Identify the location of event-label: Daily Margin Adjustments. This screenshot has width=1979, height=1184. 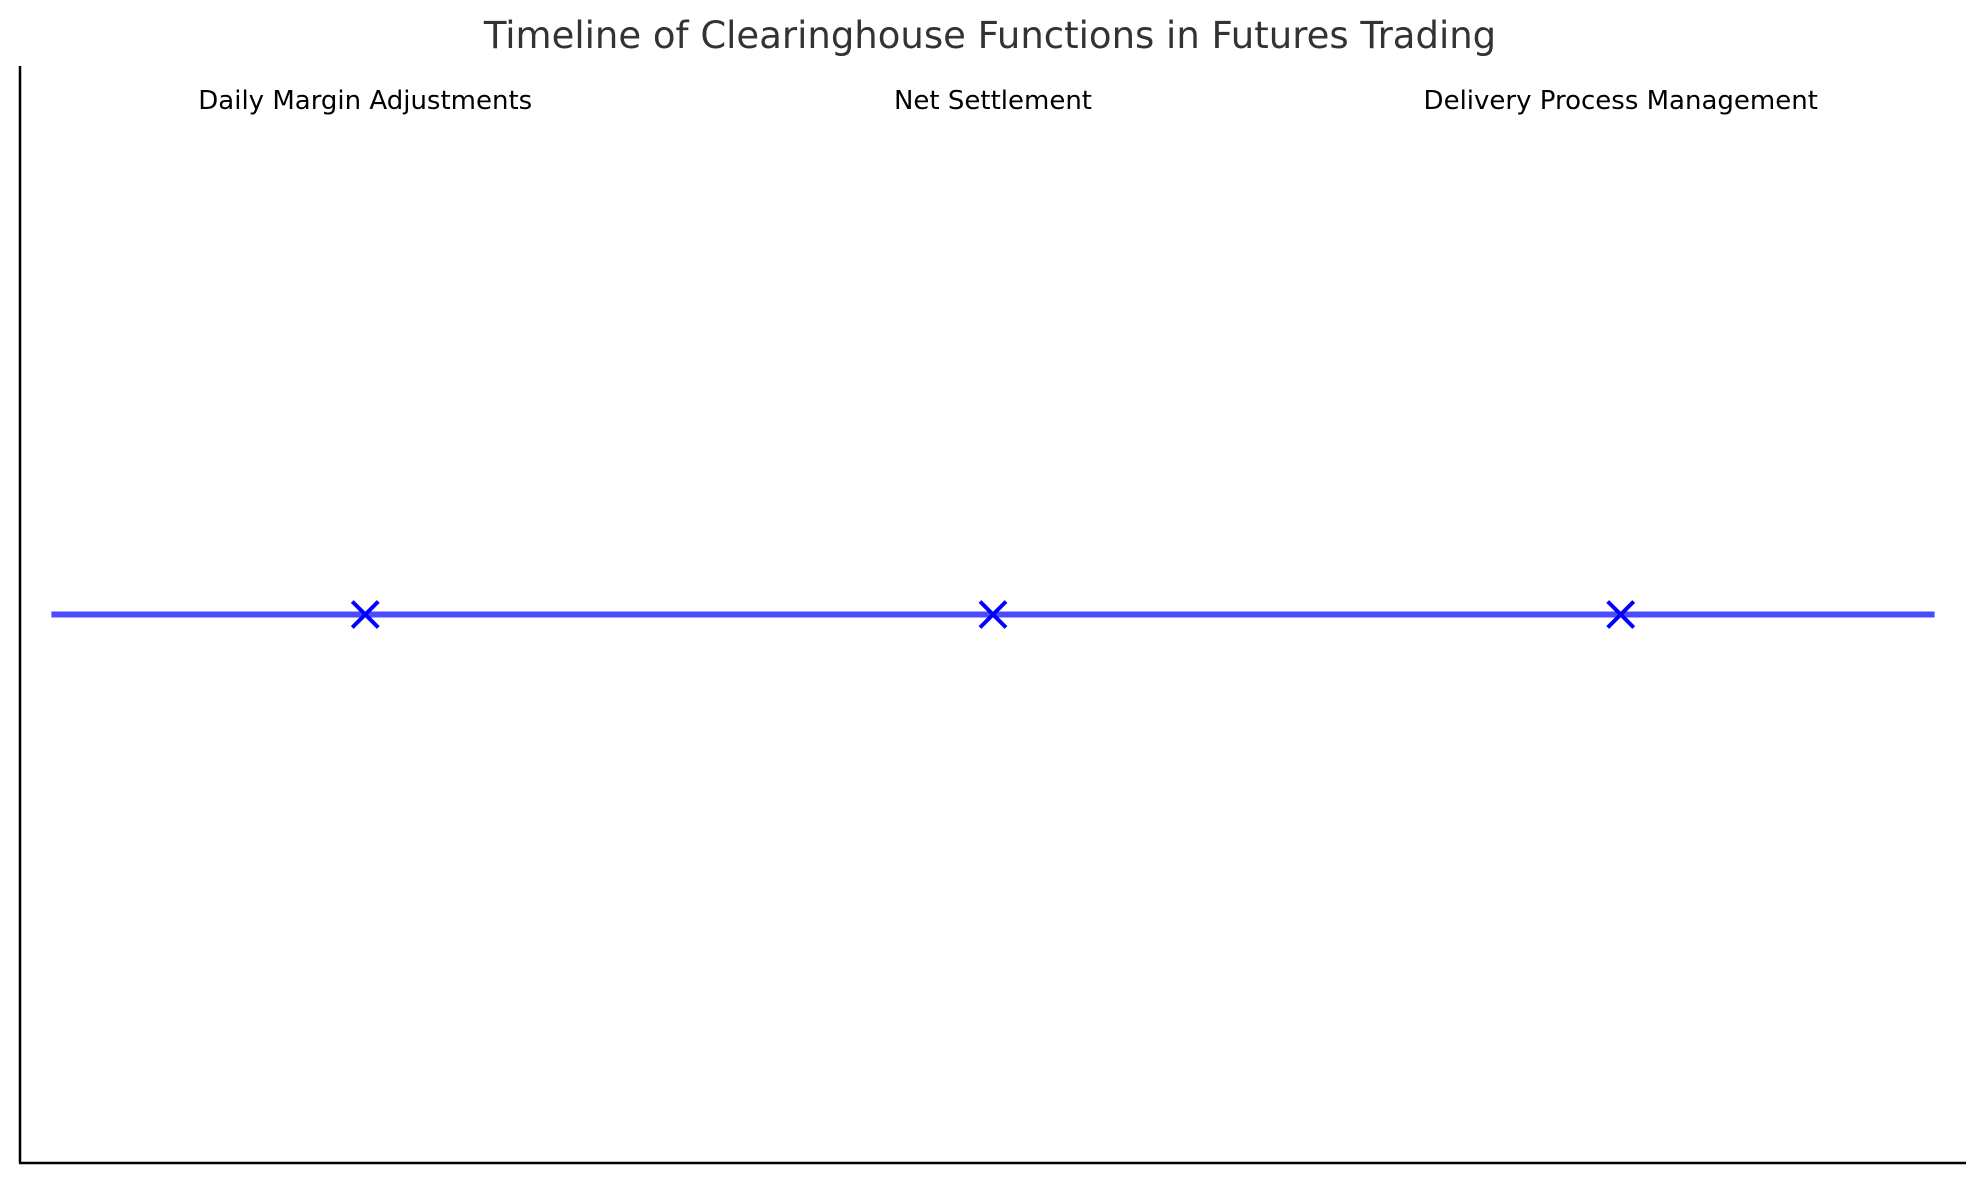
(365, 101).